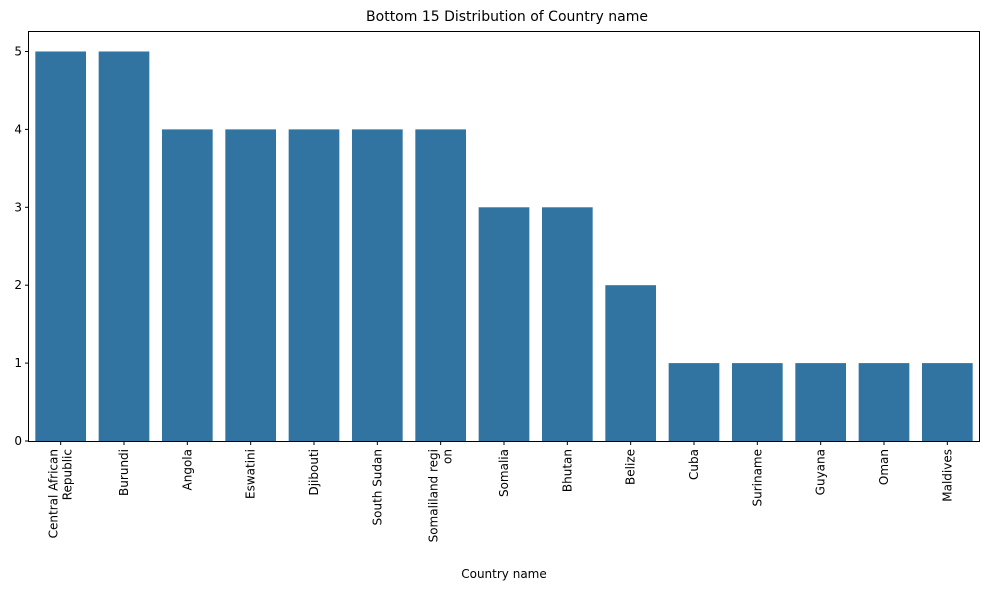 This screenshot has width=990, height=590. Describe the element at coordinates (694, 464) in the screenshot. I see `x-tick-label-10: Cuba` at that location.